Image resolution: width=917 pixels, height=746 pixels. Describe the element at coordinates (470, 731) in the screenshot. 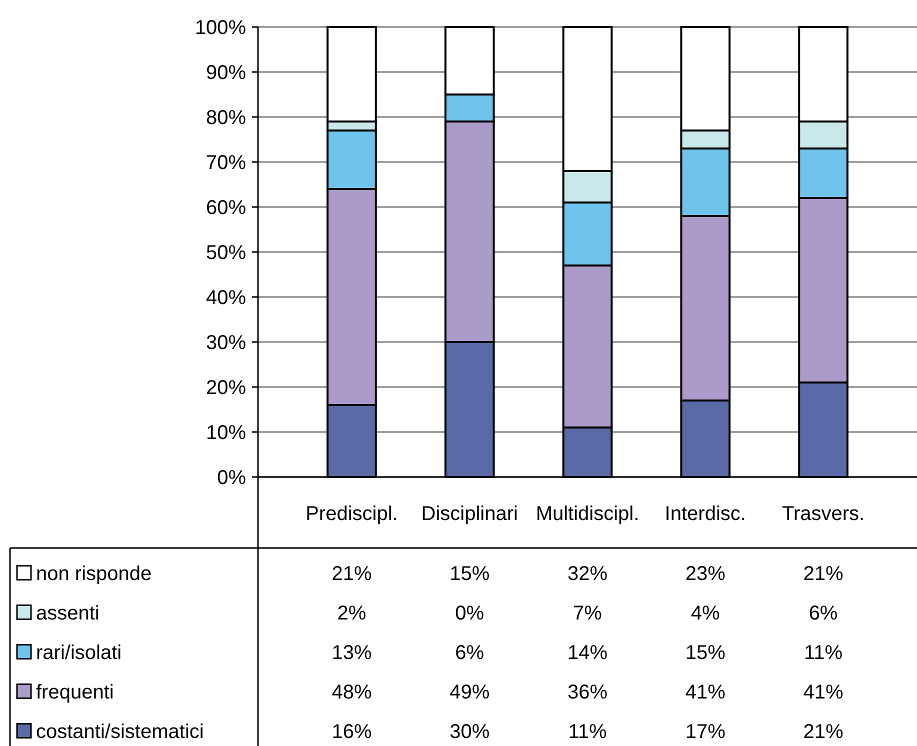

I see `data-label: 30%` at that location.